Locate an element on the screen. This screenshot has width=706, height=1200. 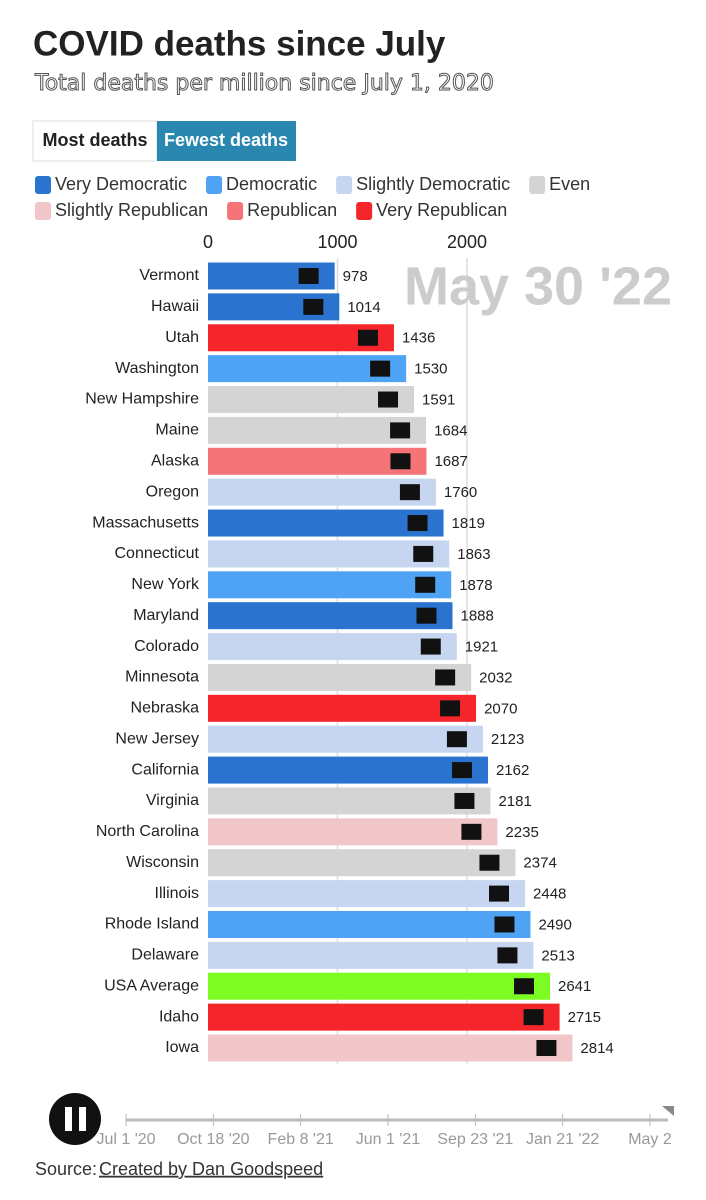
x-tick-label: 2000 is located at coordinates (467, 242).